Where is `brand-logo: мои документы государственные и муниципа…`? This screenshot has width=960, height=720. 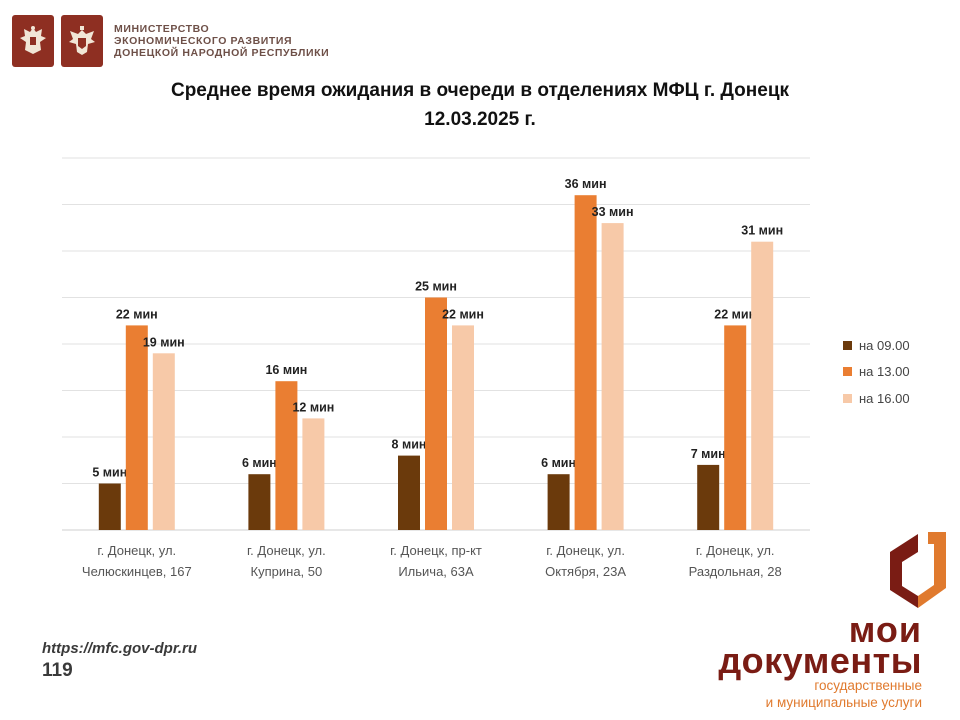
brand-logo: мои документы государственные и муниципа… is located at coordinates (820, 660).